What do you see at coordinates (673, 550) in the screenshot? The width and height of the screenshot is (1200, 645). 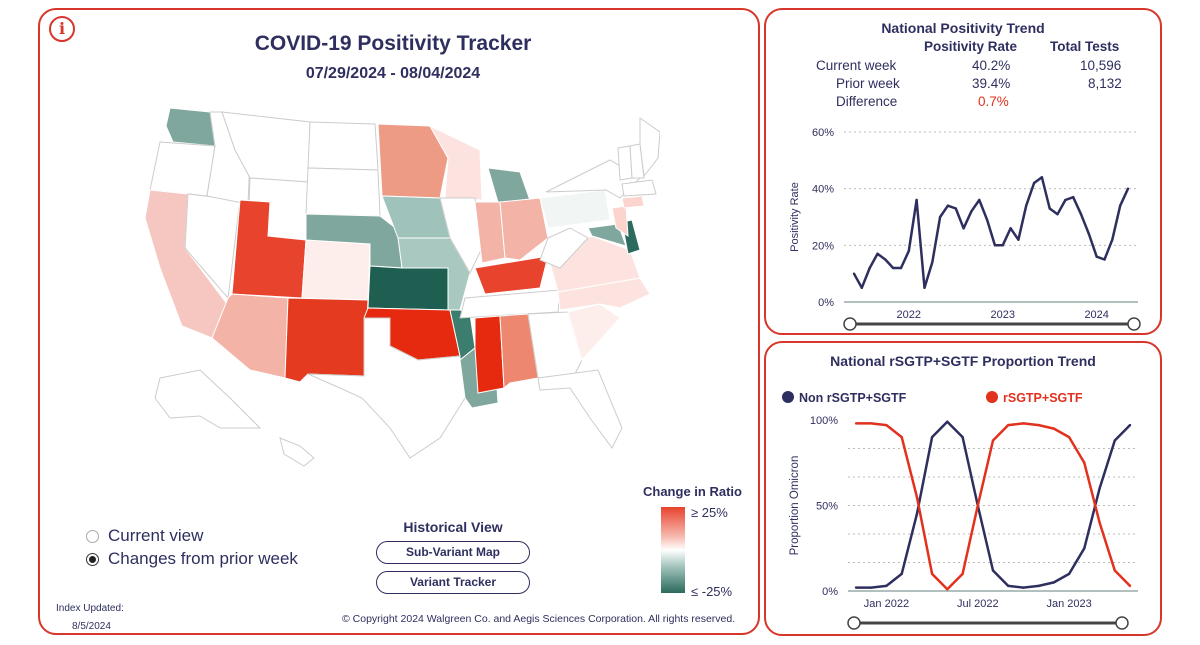 I see `legend-color-scale` at bounding box center [673, 550].